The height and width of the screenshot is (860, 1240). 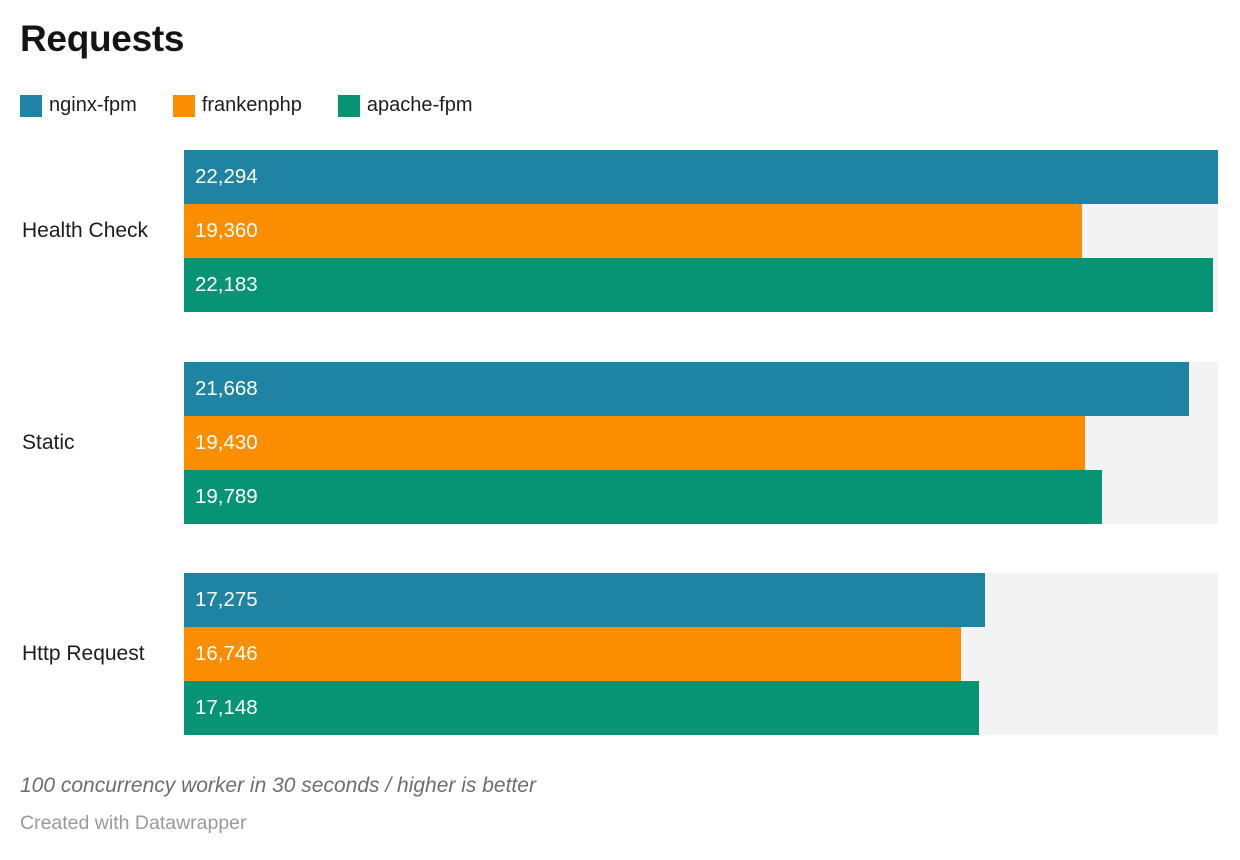 I want to click on bar-nginx-fpm-static: 21,668, so click(x=686, y=389).